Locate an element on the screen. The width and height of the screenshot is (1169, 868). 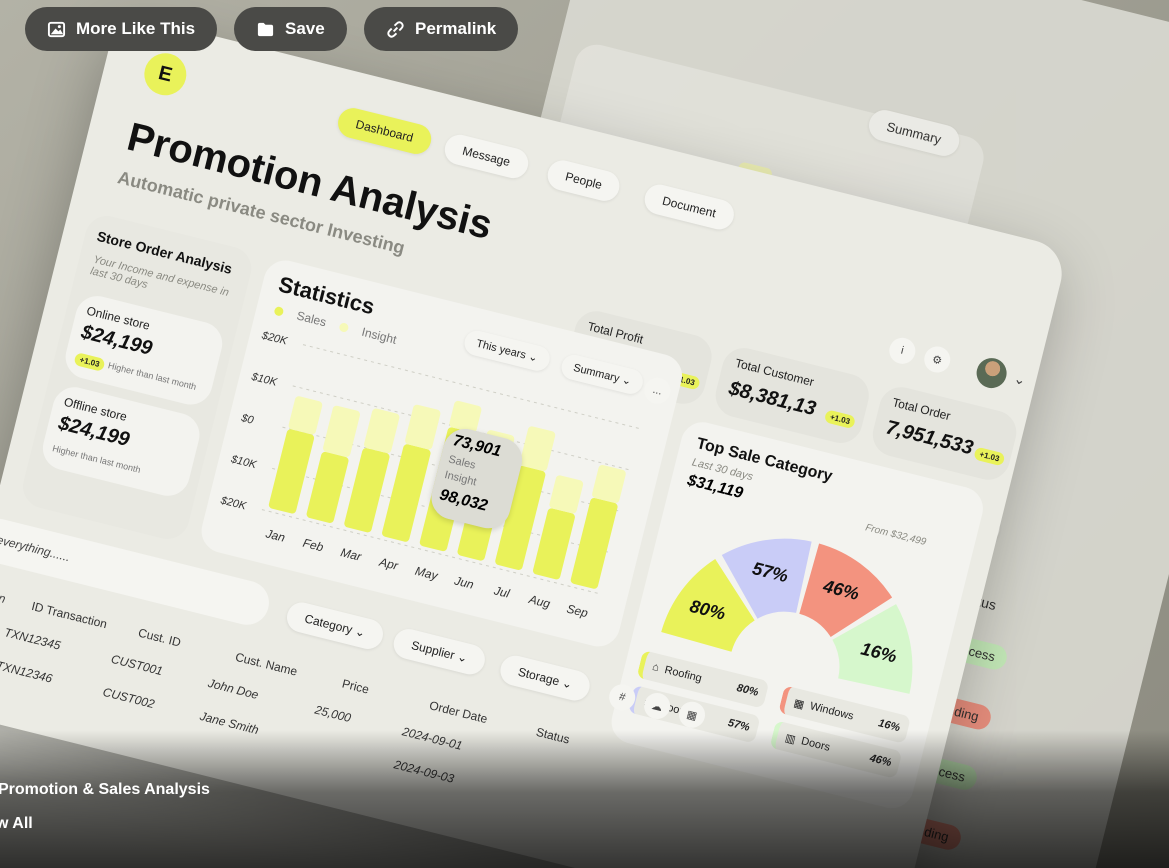
link-icon is located at coordinates (395, 29).